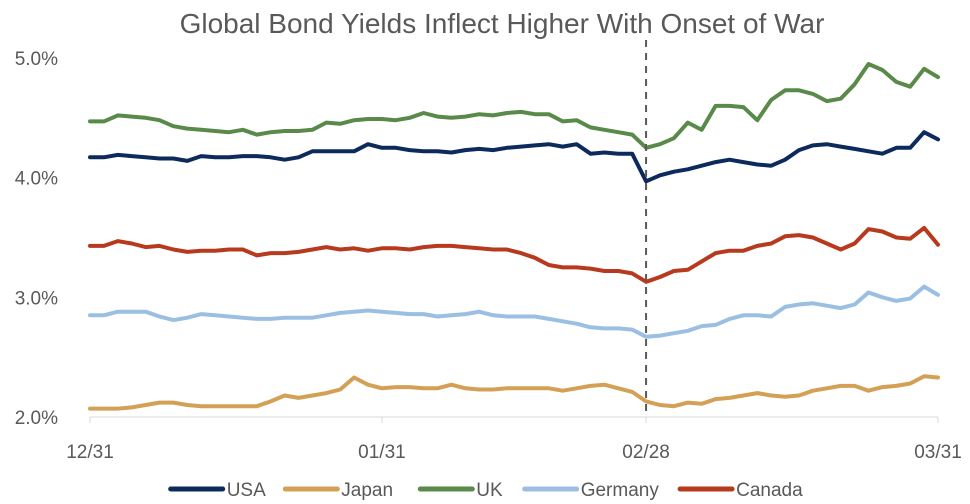 The width and height of the screenshot is (970, 504). I want to click on x-tick-label: 03/31, so click(938, 452).